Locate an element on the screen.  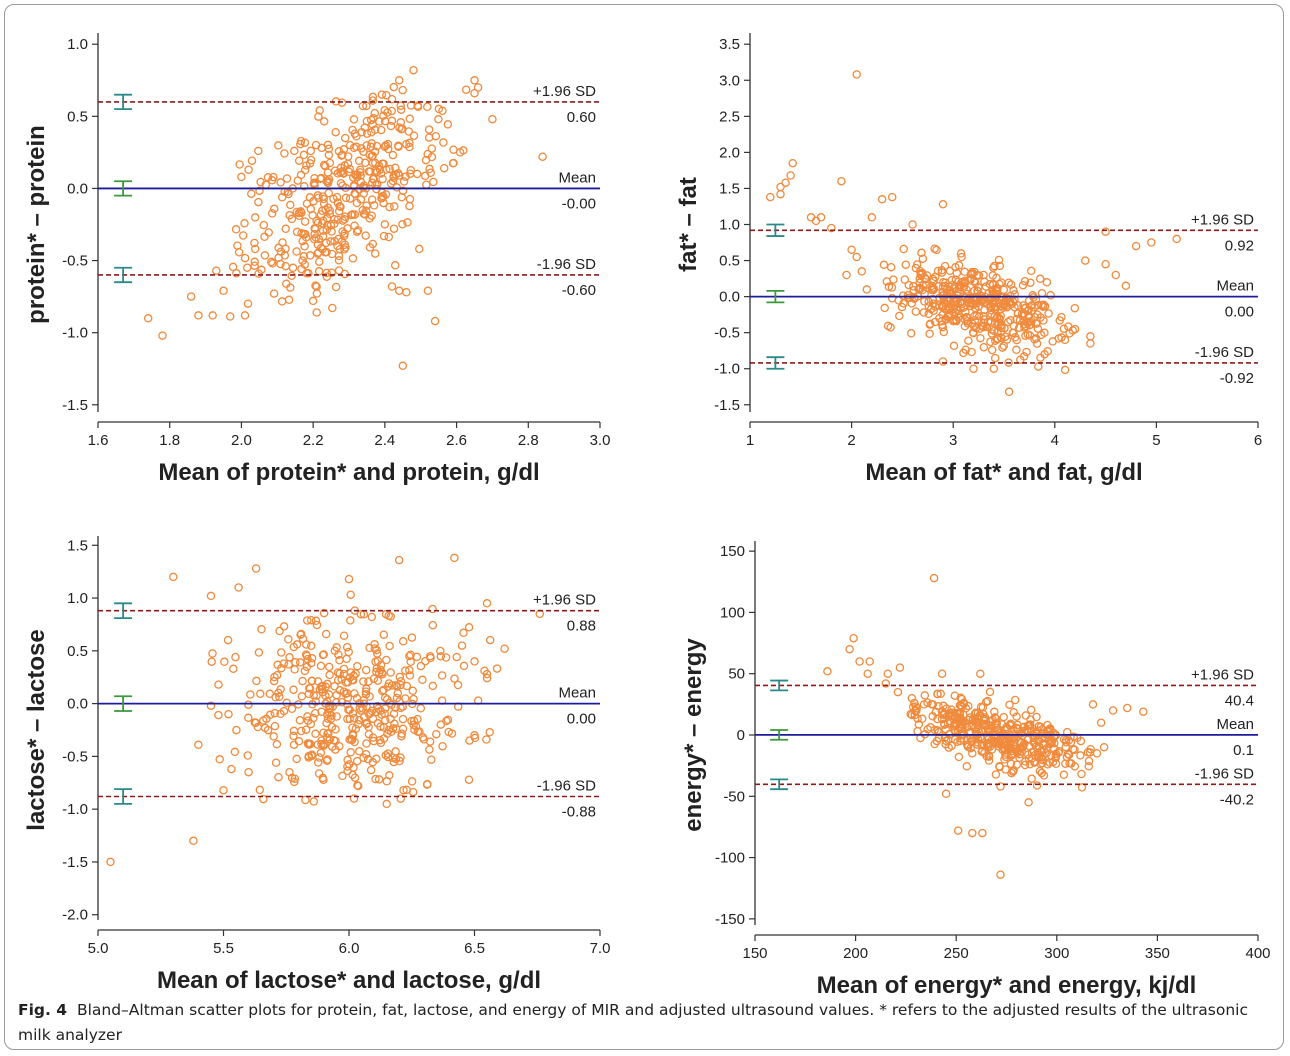
fat-x-tick-label: 4 is located at coordinates (1055, 440).